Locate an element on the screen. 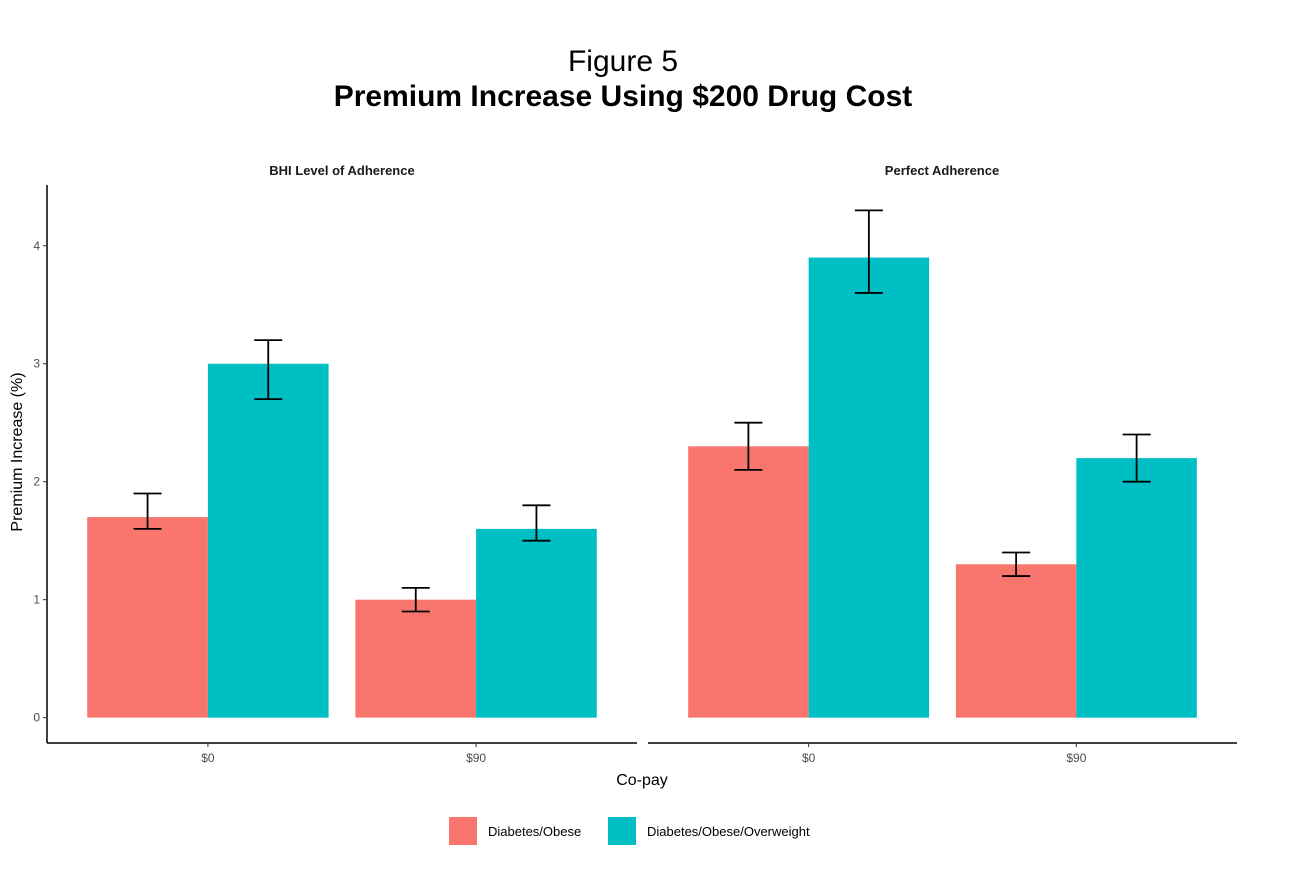 The width and height of the screenshot is (1300, 872). x-axis-label: Co-pay is located at coordinates (642, 780).